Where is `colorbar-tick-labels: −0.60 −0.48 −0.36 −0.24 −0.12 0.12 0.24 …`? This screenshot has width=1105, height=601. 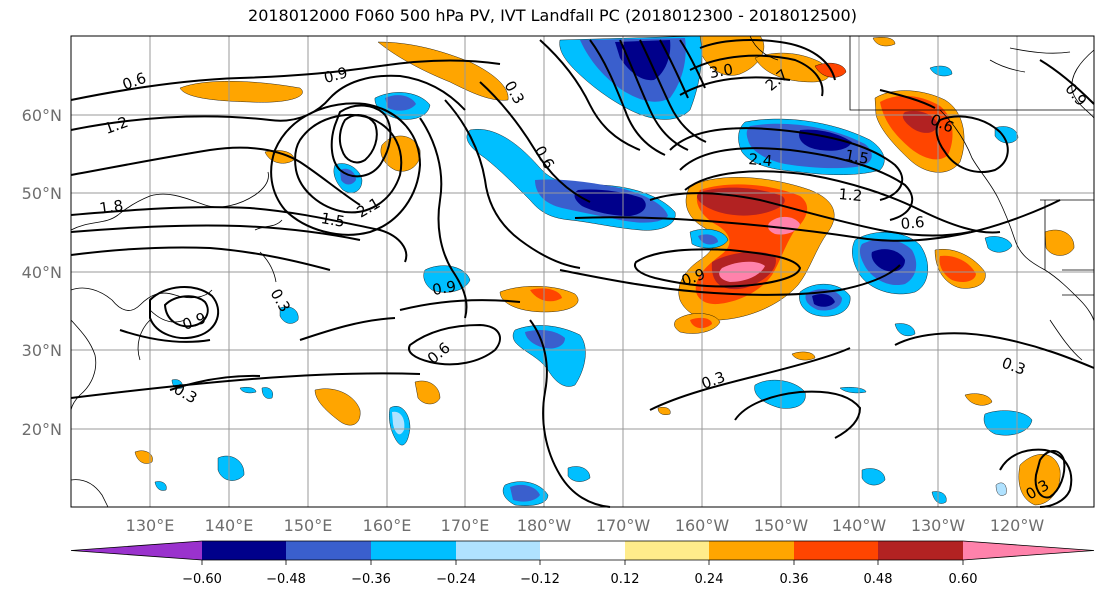
colorbar-tick-labels: −0.60 −0.48 −0.36 −0.24 −0.12 0.12 0.24 … is located at coordinates (579, 579).